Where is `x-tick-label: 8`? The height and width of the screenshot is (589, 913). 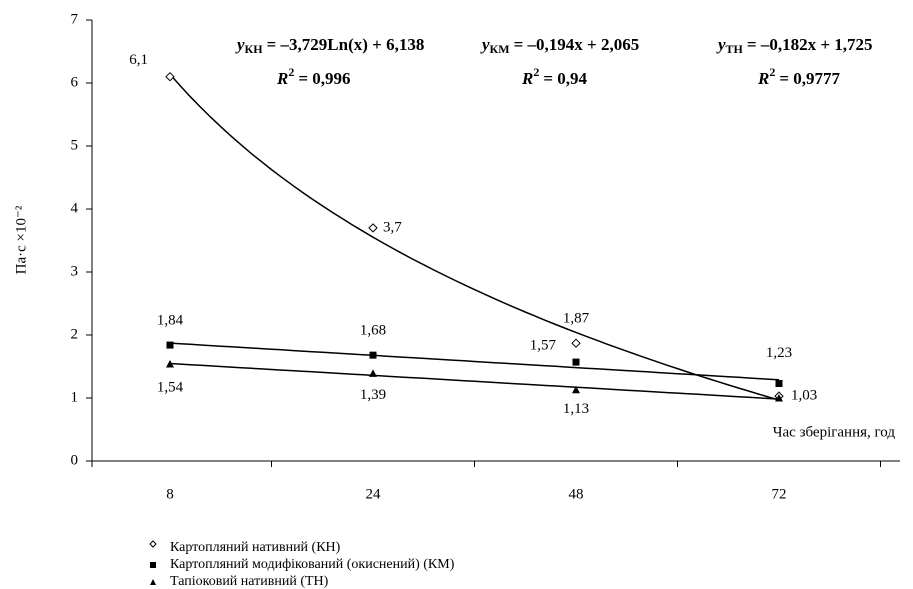 x-tick-label: 8 is located at coordinates (170, 494).